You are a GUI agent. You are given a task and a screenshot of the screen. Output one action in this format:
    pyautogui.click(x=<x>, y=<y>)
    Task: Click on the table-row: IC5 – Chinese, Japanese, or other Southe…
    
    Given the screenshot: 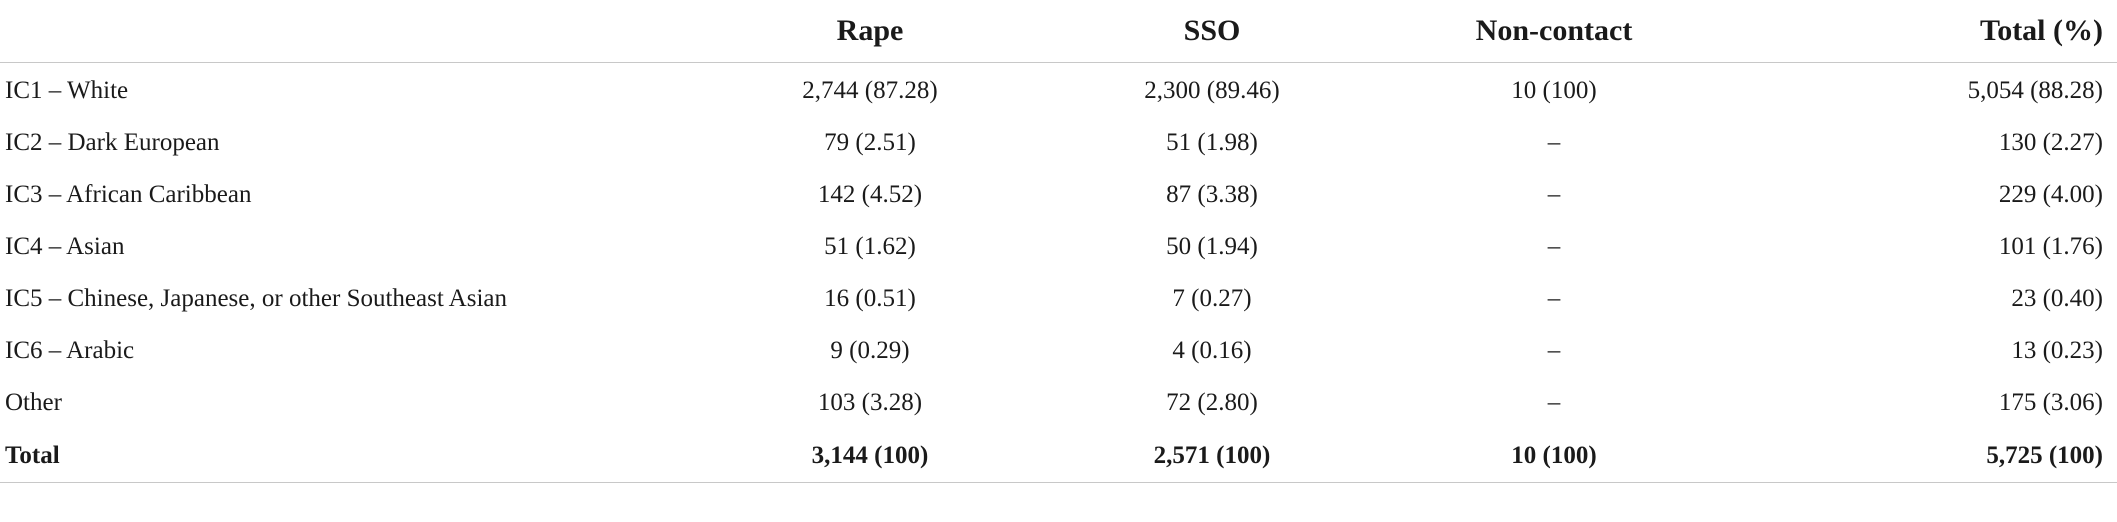 What is the action you would take?
    pyautogui.click(x=1058, y=299)
    